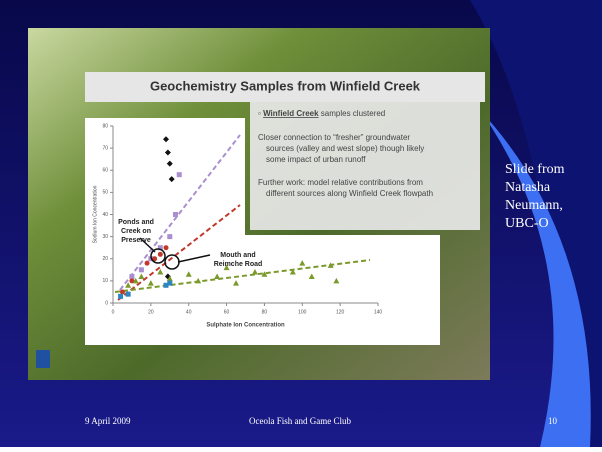 The width and height of the screenshot is (602, 452). What do you see at coordinates (527, 223) in the screenshot?
I see `side-note: UBC-O` at bounding box center [527, 223].